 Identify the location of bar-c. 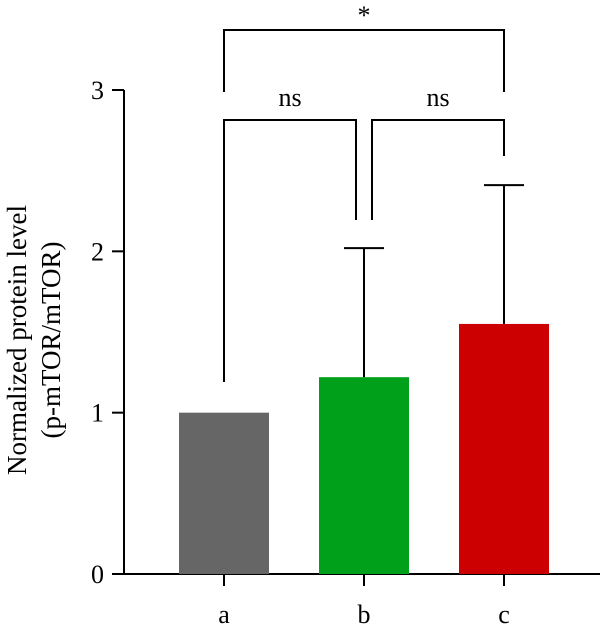
(504, 448).